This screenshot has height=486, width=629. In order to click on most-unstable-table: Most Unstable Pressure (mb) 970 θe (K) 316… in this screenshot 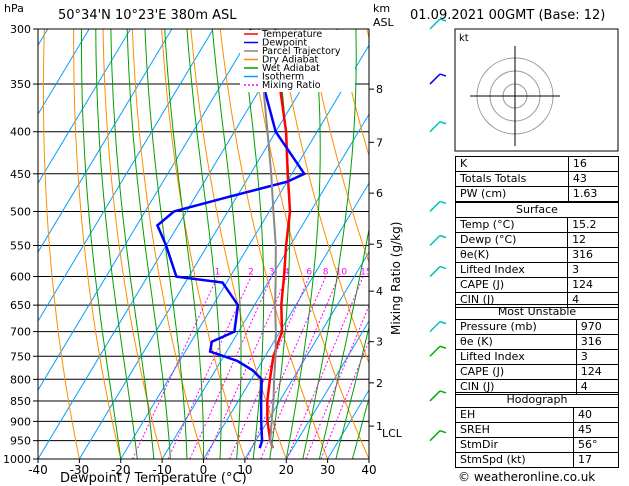, I will do `click(537, 349)`.